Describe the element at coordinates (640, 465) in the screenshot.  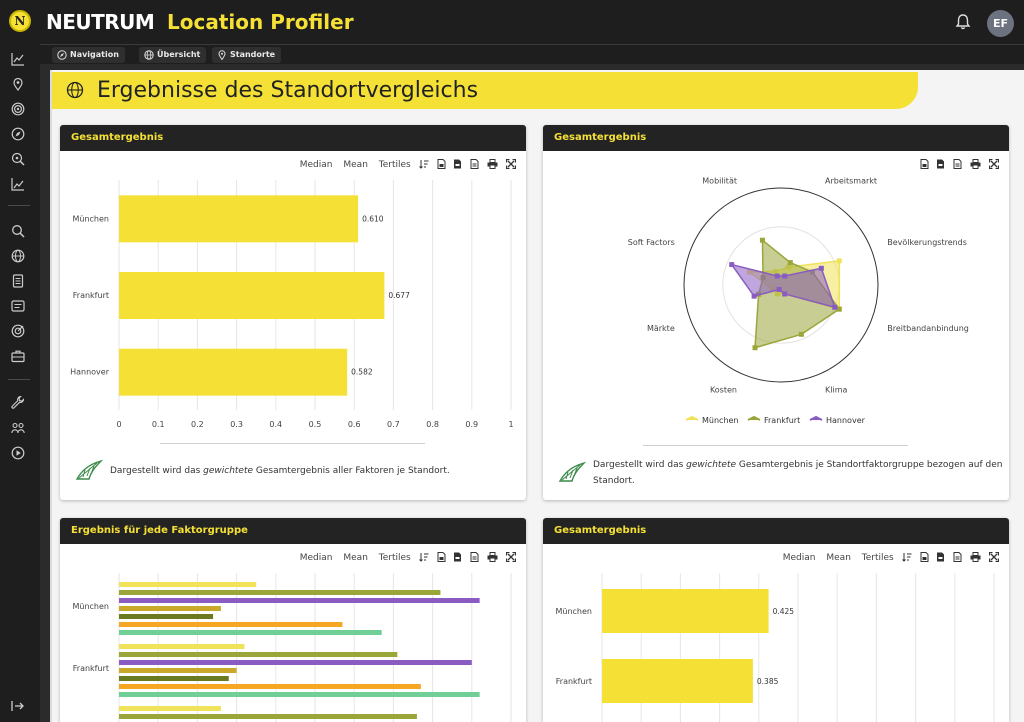
I see `note-text: Dargestellt wird das` at that location.